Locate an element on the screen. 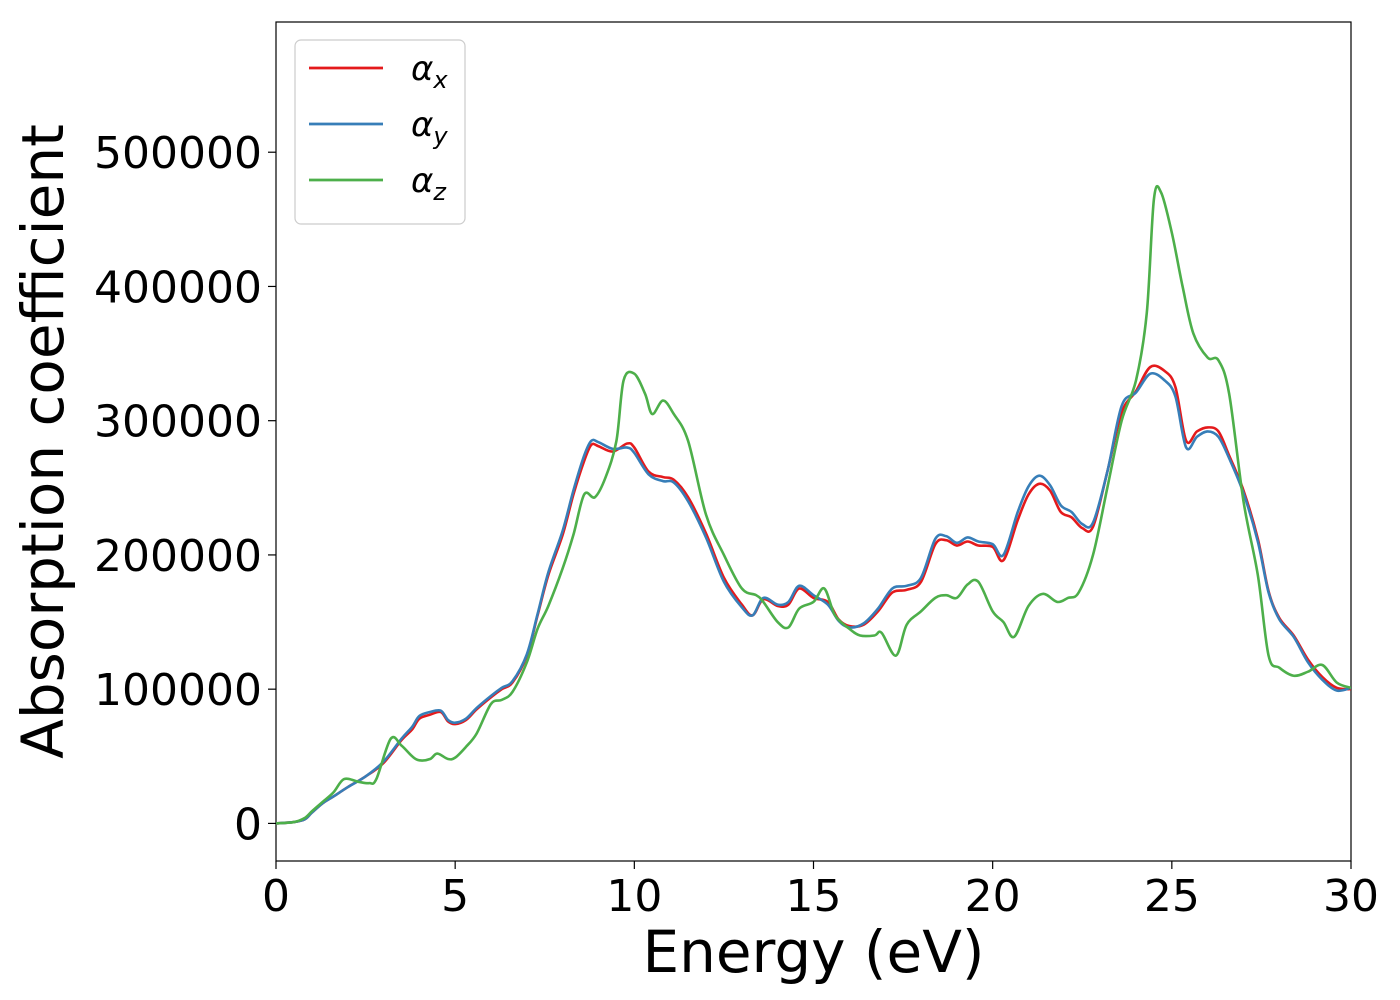  x-tick-label: 10 is located at coordinates (634, 896).